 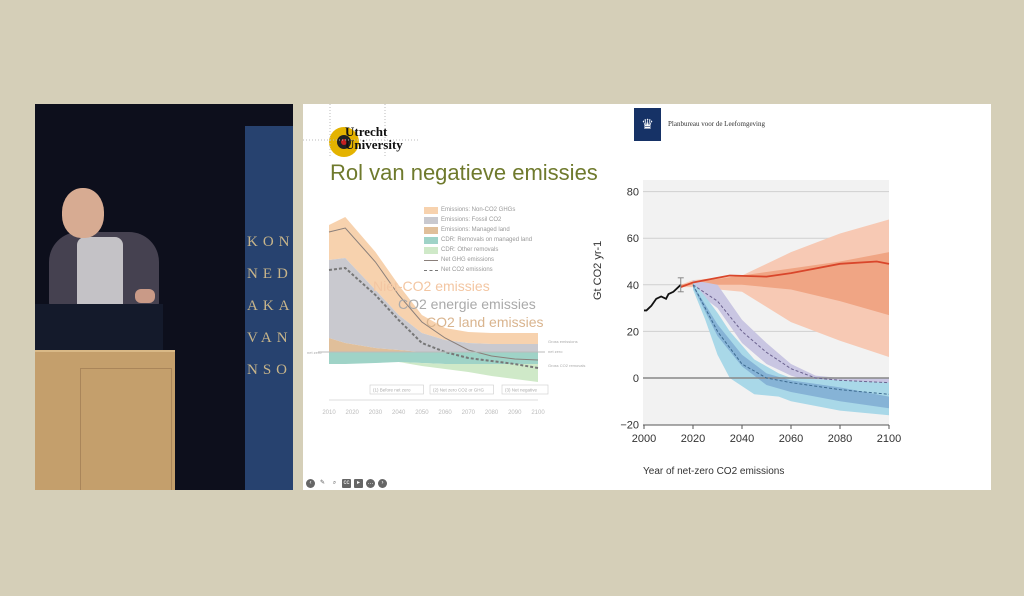 I want to click on y-tick-label: 80, so click(x=633, y=193).